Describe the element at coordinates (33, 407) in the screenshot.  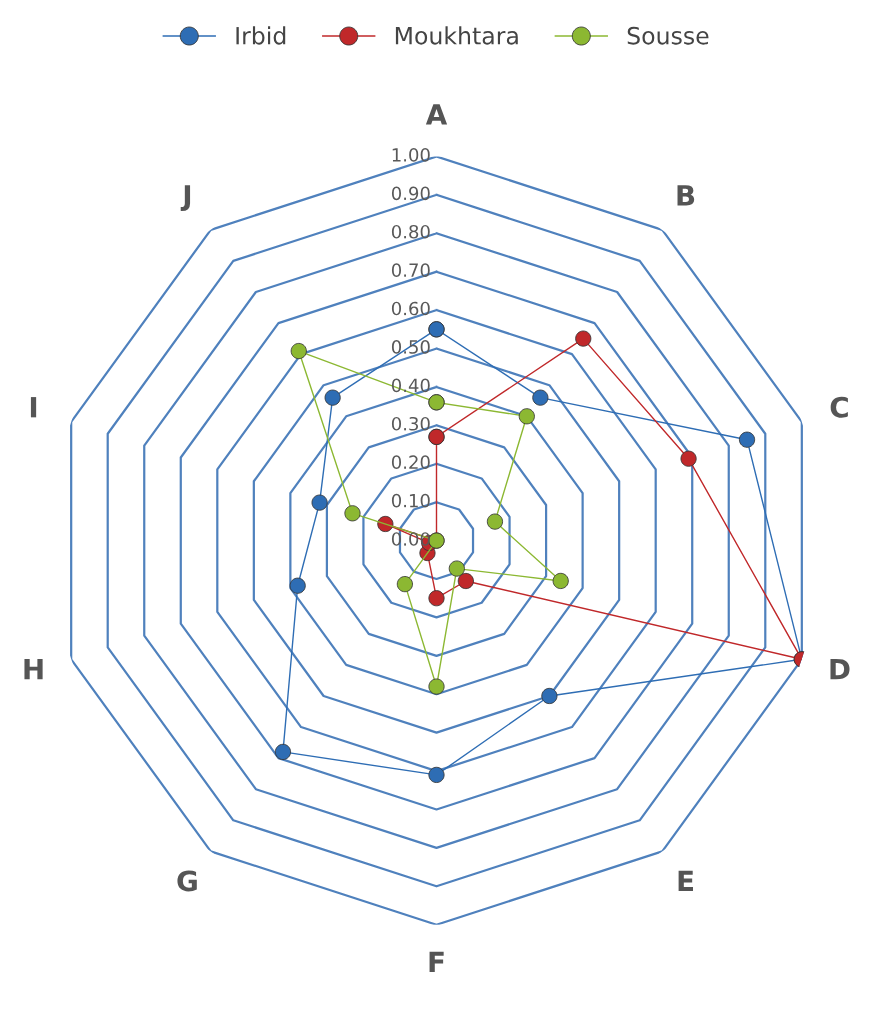
I see `spoke-label: I` at that location.